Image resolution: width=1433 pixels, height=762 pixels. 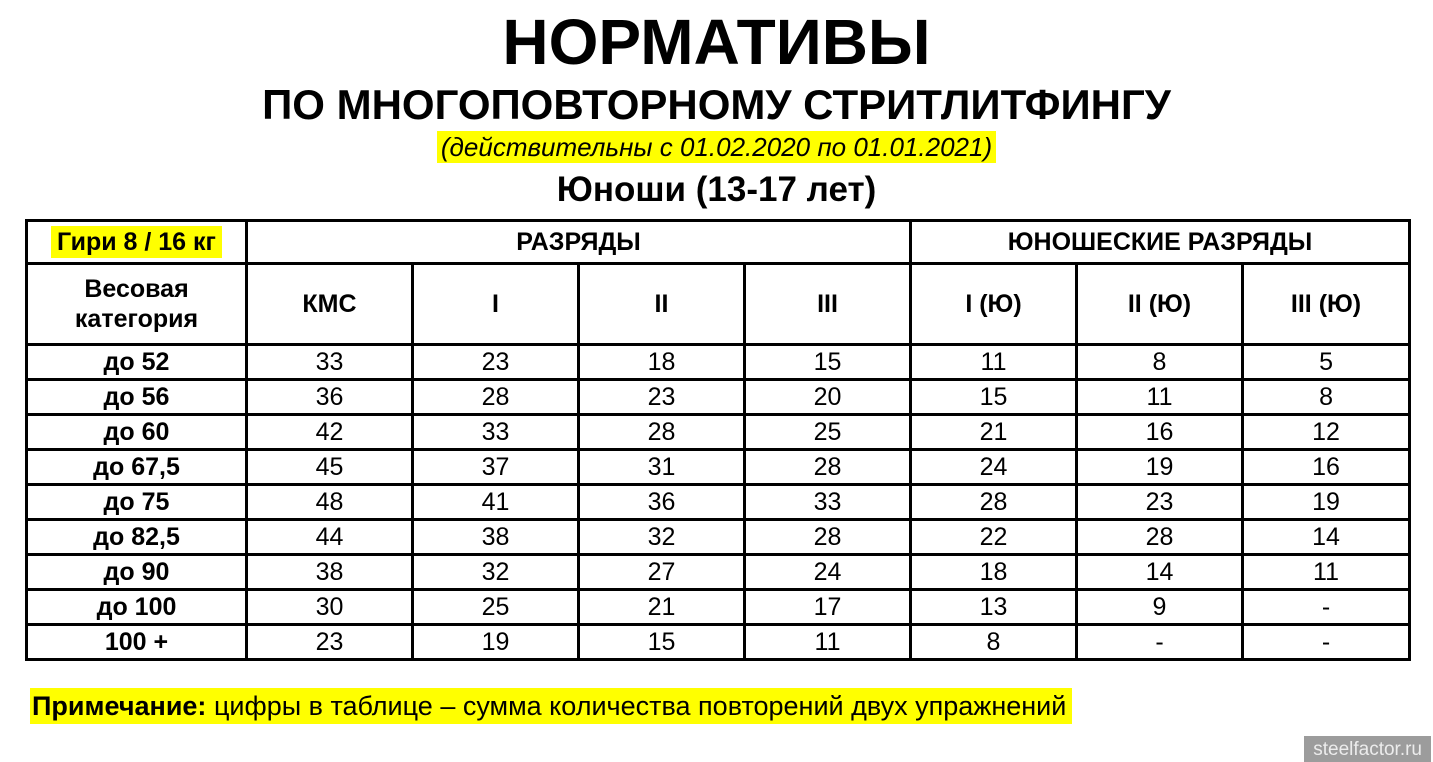 What do you see at coordinates (329, 432) in the screenshot?
I see `rank-value-cell: 42` at bounding box center [329, 432].